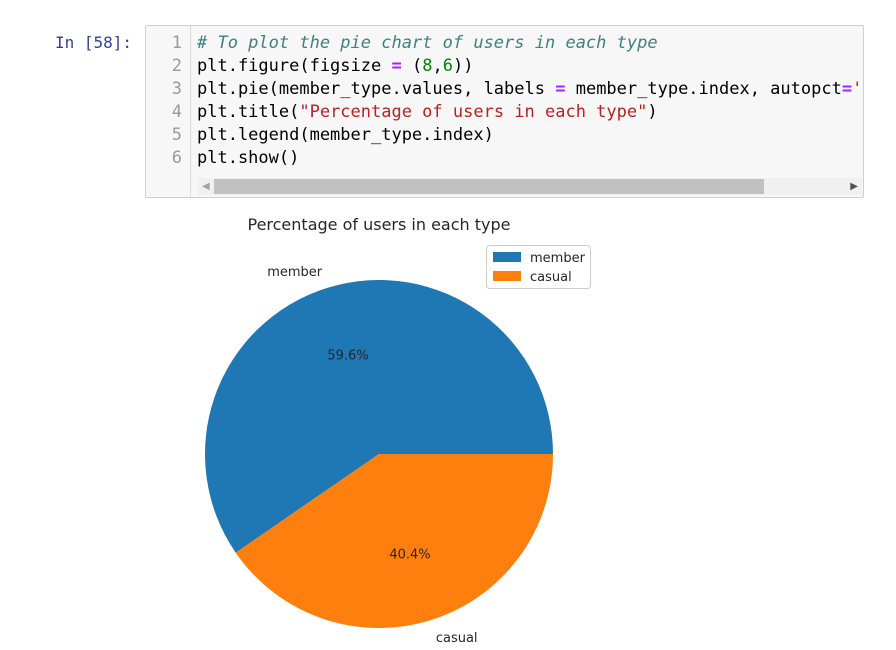 The image size is (896, 650). What do you see at coordinates (504, 135) in the screenshot?
I see `code-line: 5 plt.legend(member_type.index)` at bounding box center [504, 135].